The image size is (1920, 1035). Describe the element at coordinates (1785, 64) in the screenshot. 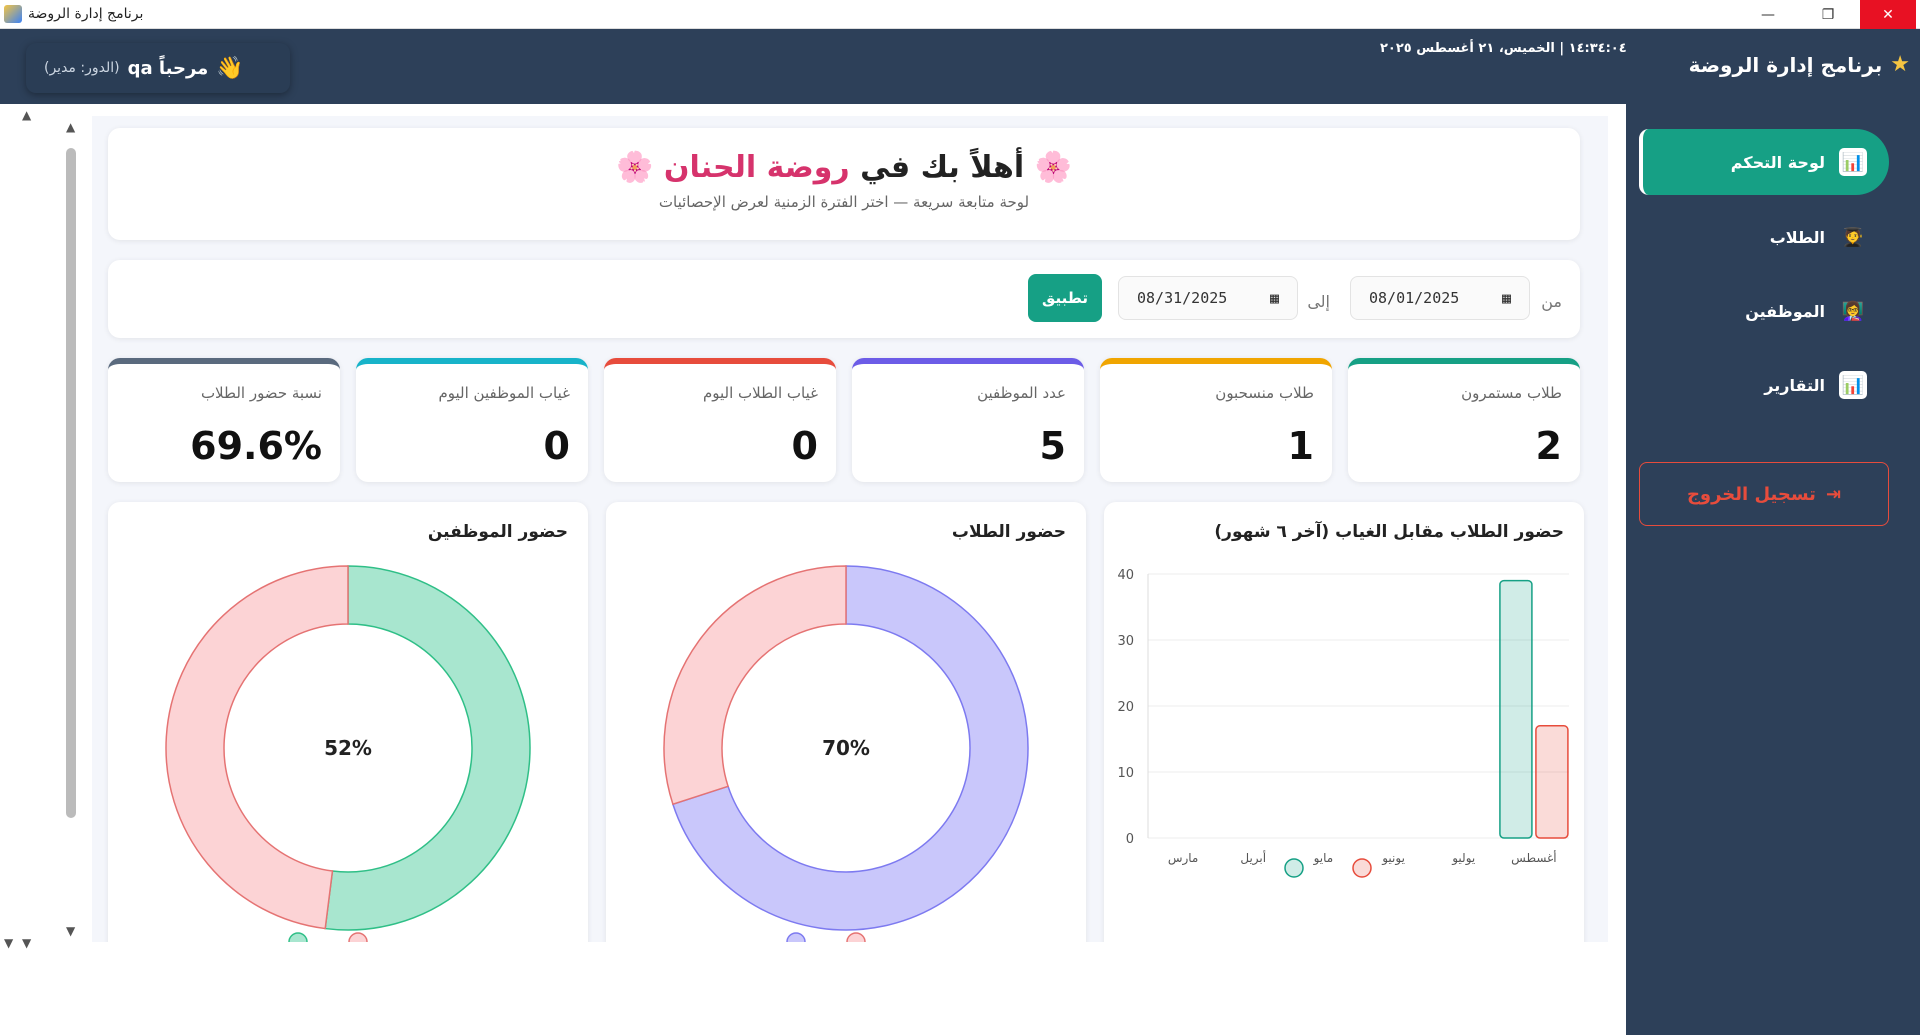

I see `brand-title: برنامج إدارة الروضة` at that location.